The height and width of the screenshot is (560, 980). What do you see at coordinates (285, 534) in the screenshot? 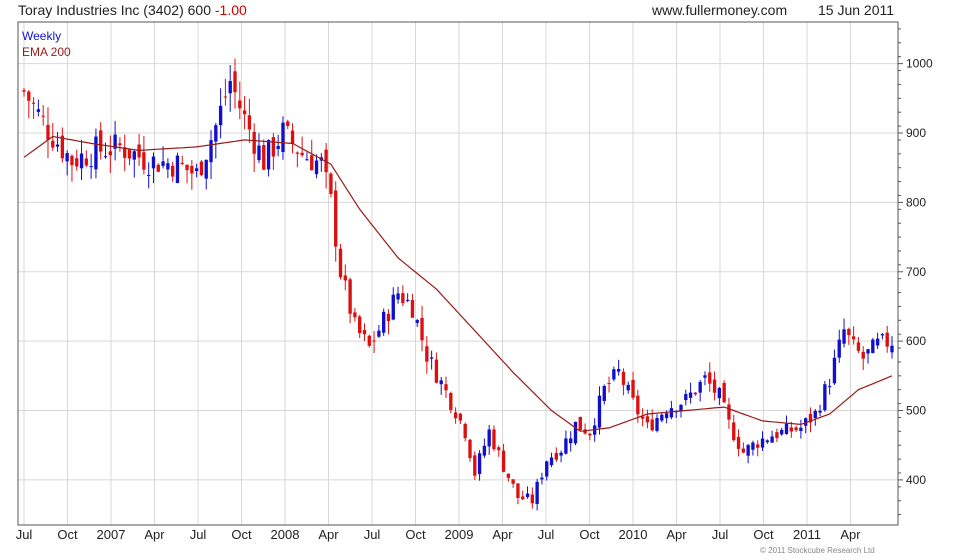
I see `x-tick-label: 2008` at bounding box center [285, 534].